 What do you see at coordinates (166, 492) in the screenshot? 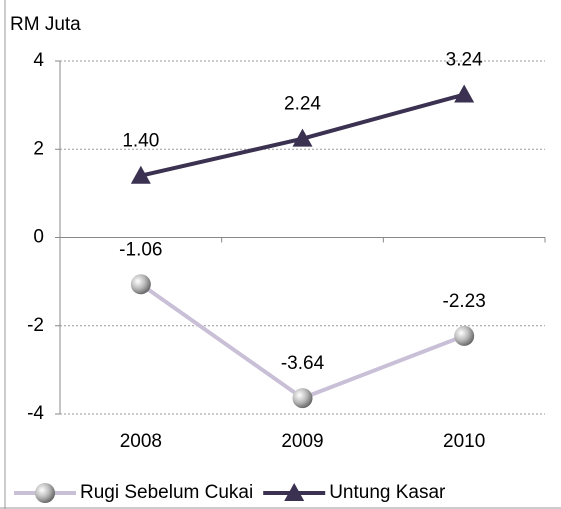
I see `legend-label: Rugi Sebelum Cukai` at bounding box center [166, 492].